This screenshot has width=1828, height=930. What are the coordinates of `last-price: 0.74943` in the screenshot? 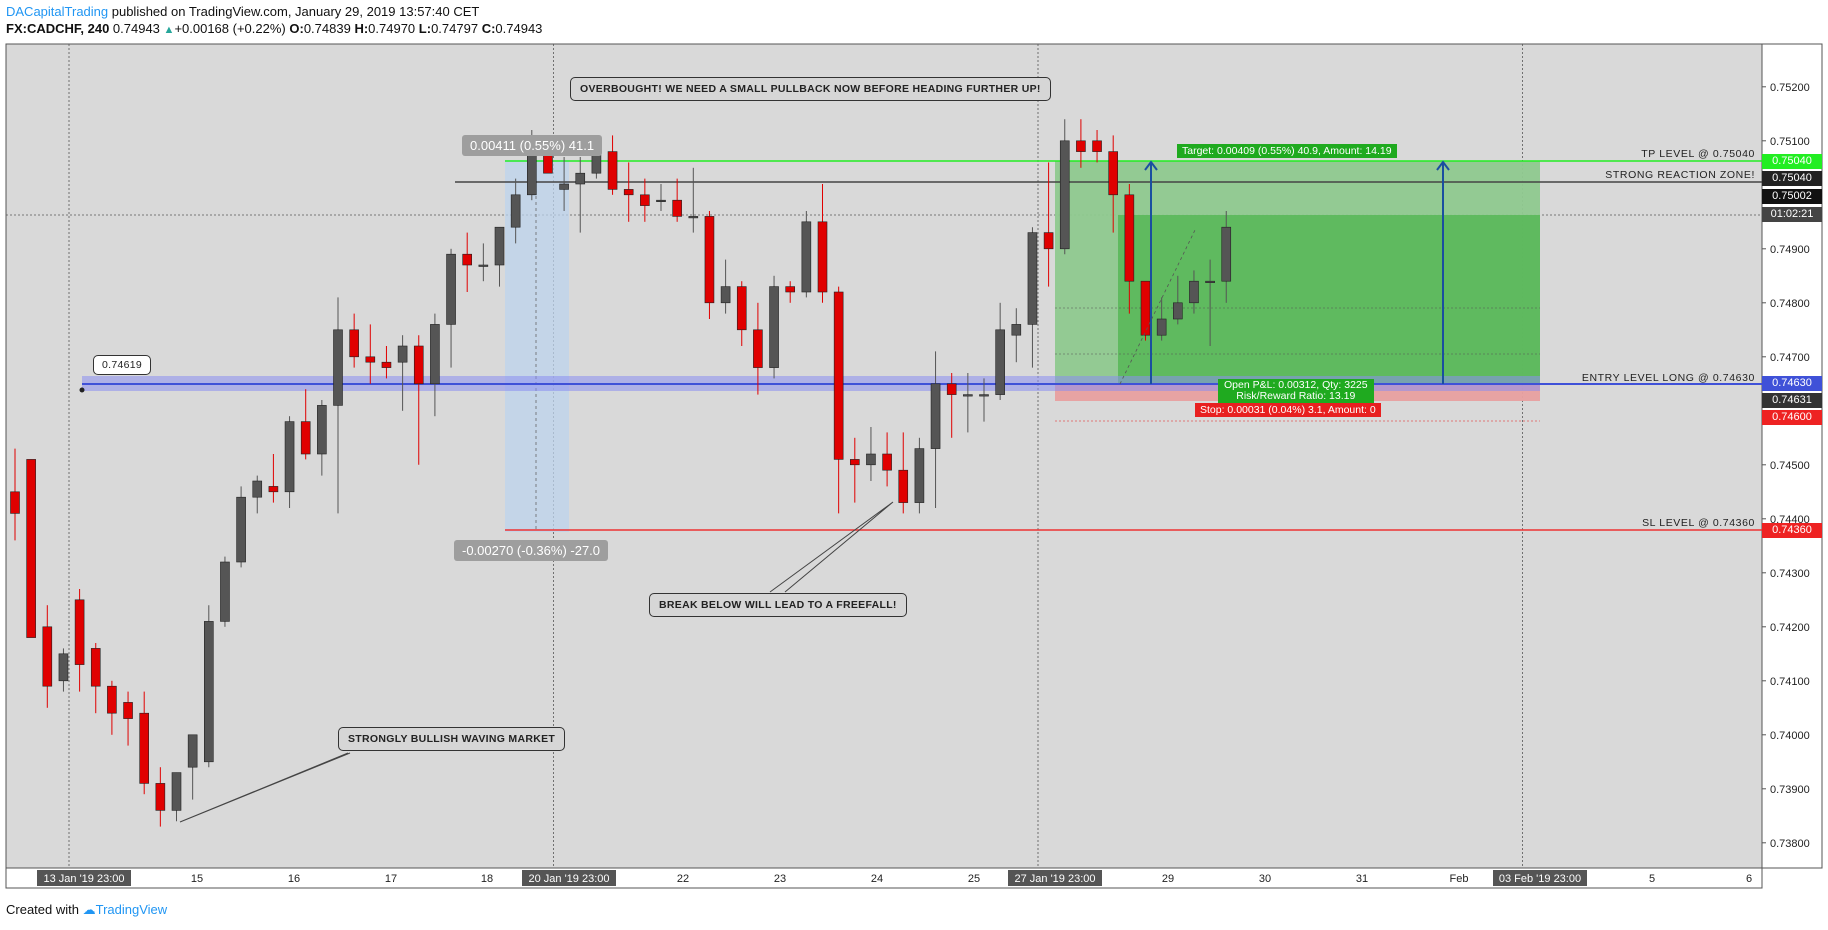 It's located at (136, 28).